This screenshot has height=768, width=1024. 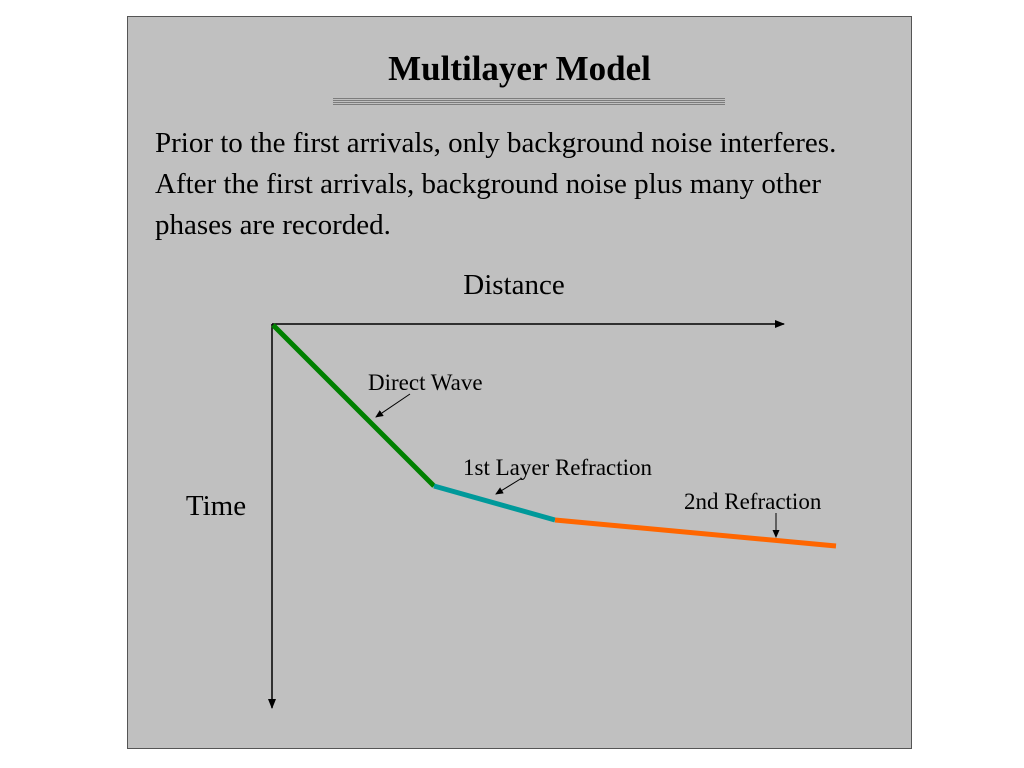 I want to click on slide-title: Multilayer Model, so click(x=519, y=68).